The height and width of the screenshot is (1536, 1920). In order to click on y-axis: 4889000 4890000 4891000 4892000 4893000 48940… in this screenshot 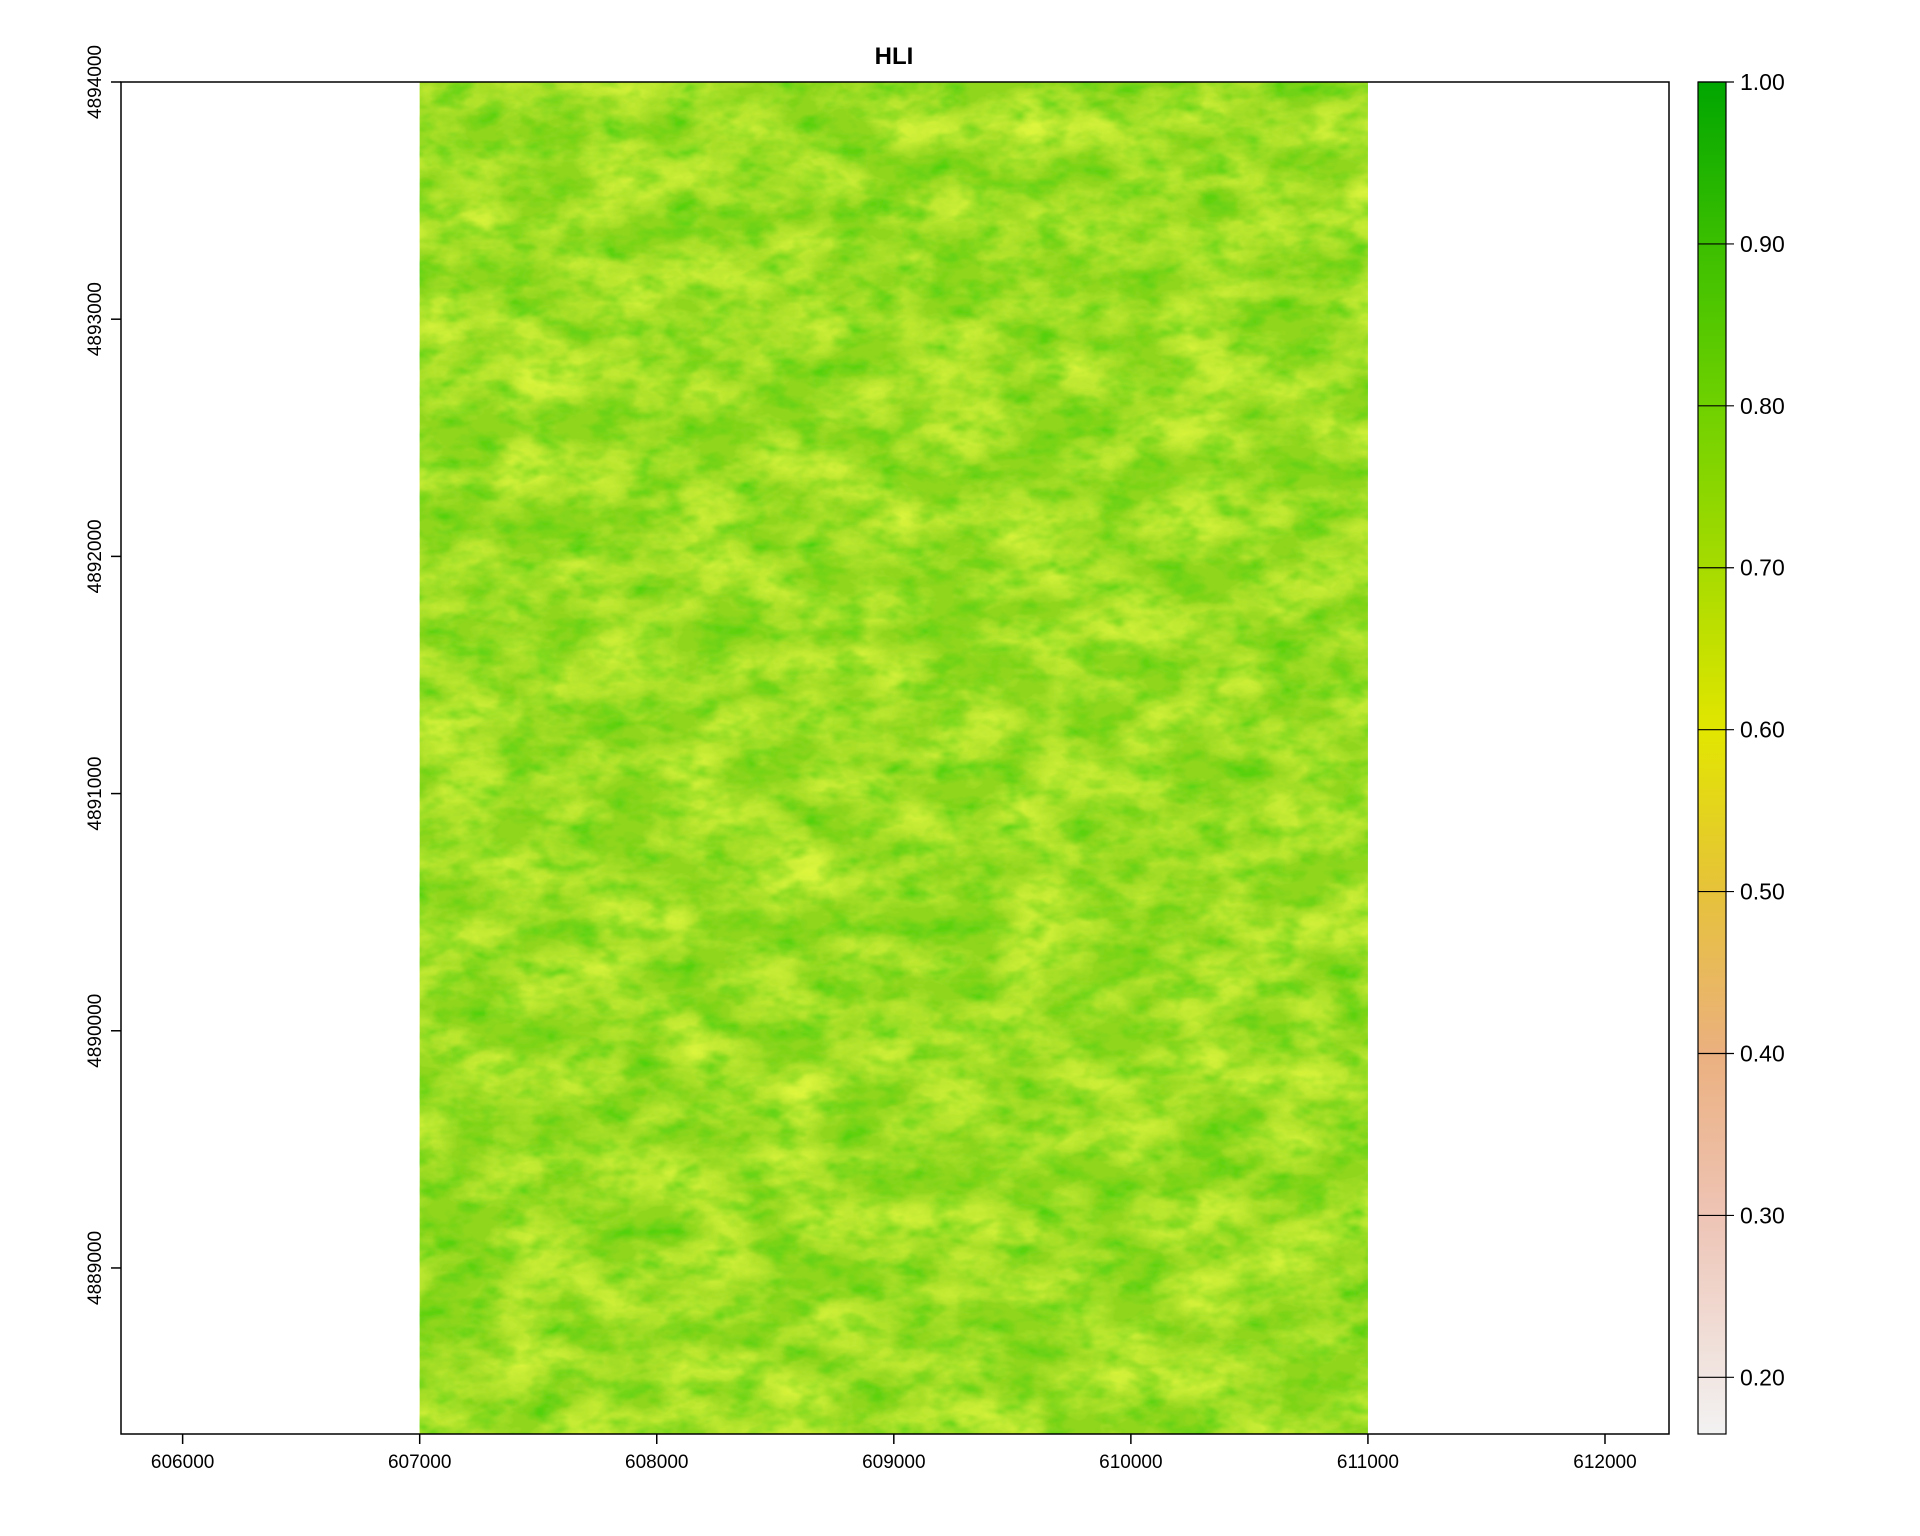, I will do `click(103, 675)`.